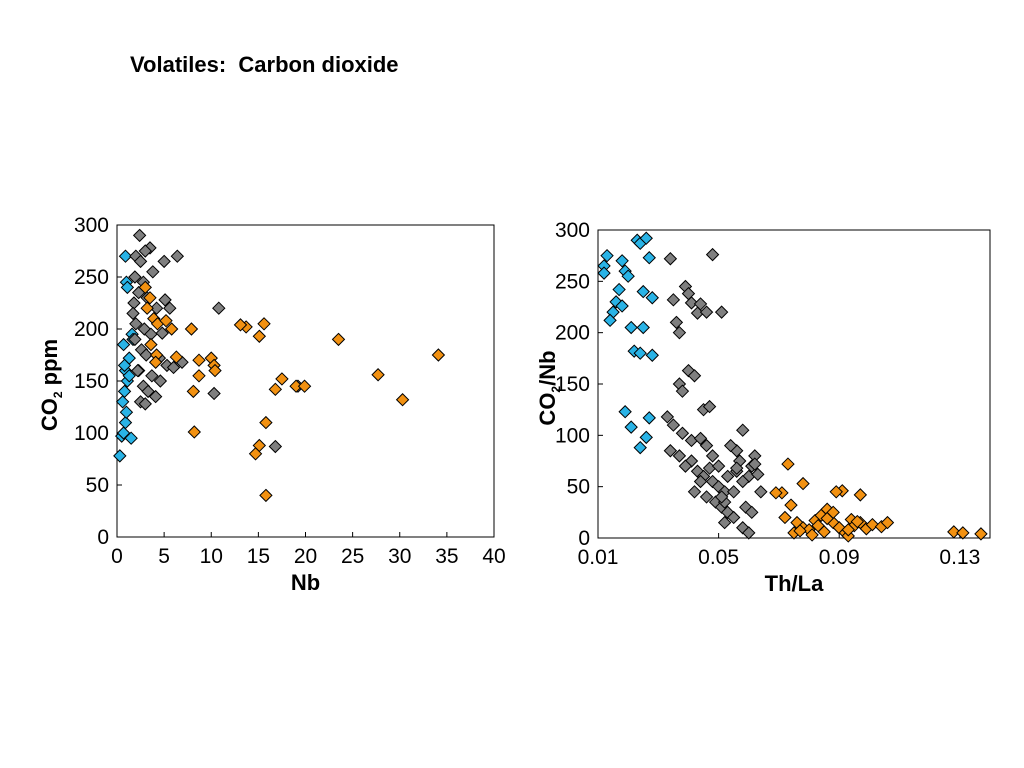 The height and width of the screenshot is (768, 1024). I want to click on x-tick-label: 0.13, so click(959, 557).